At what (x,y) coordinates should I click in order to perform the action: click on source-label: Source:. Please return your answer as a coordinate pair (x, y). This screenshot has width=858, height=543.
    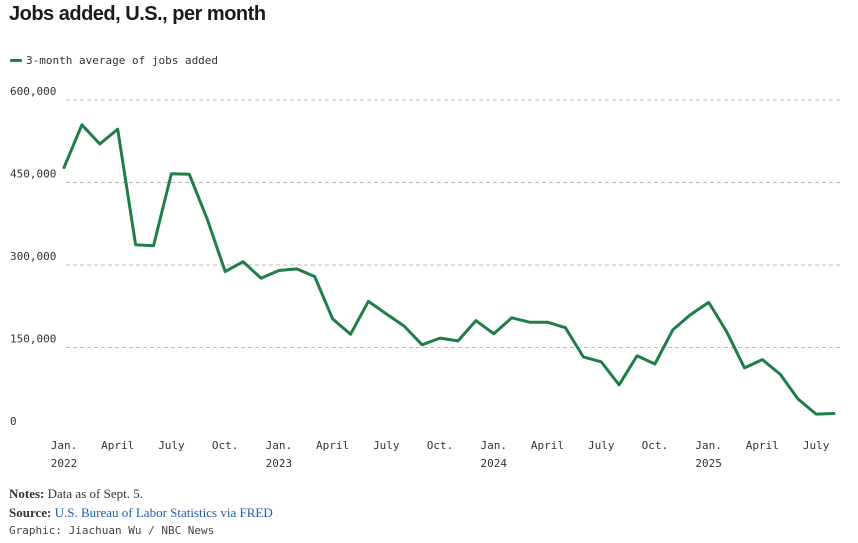
    Looking at the image, I should click on (30, 512).